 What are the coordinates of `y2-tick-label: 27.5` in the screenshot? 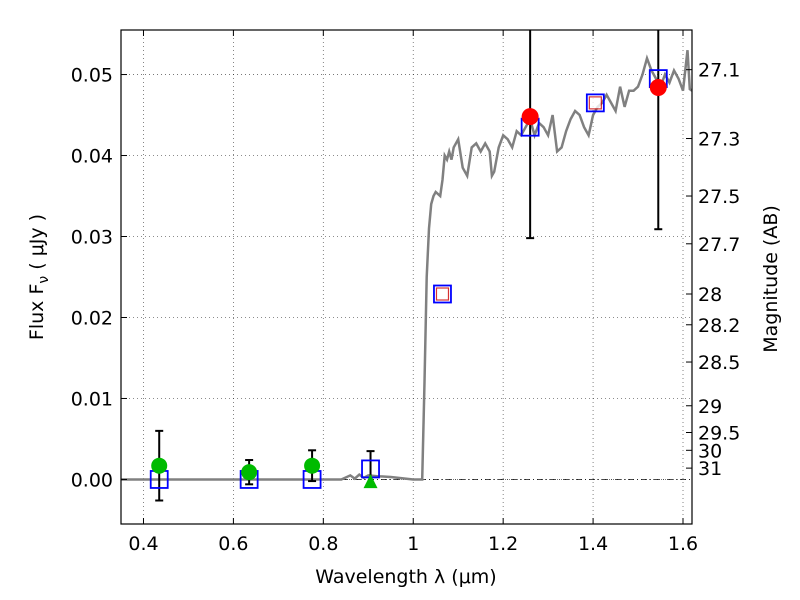 It's located at (719, 197).